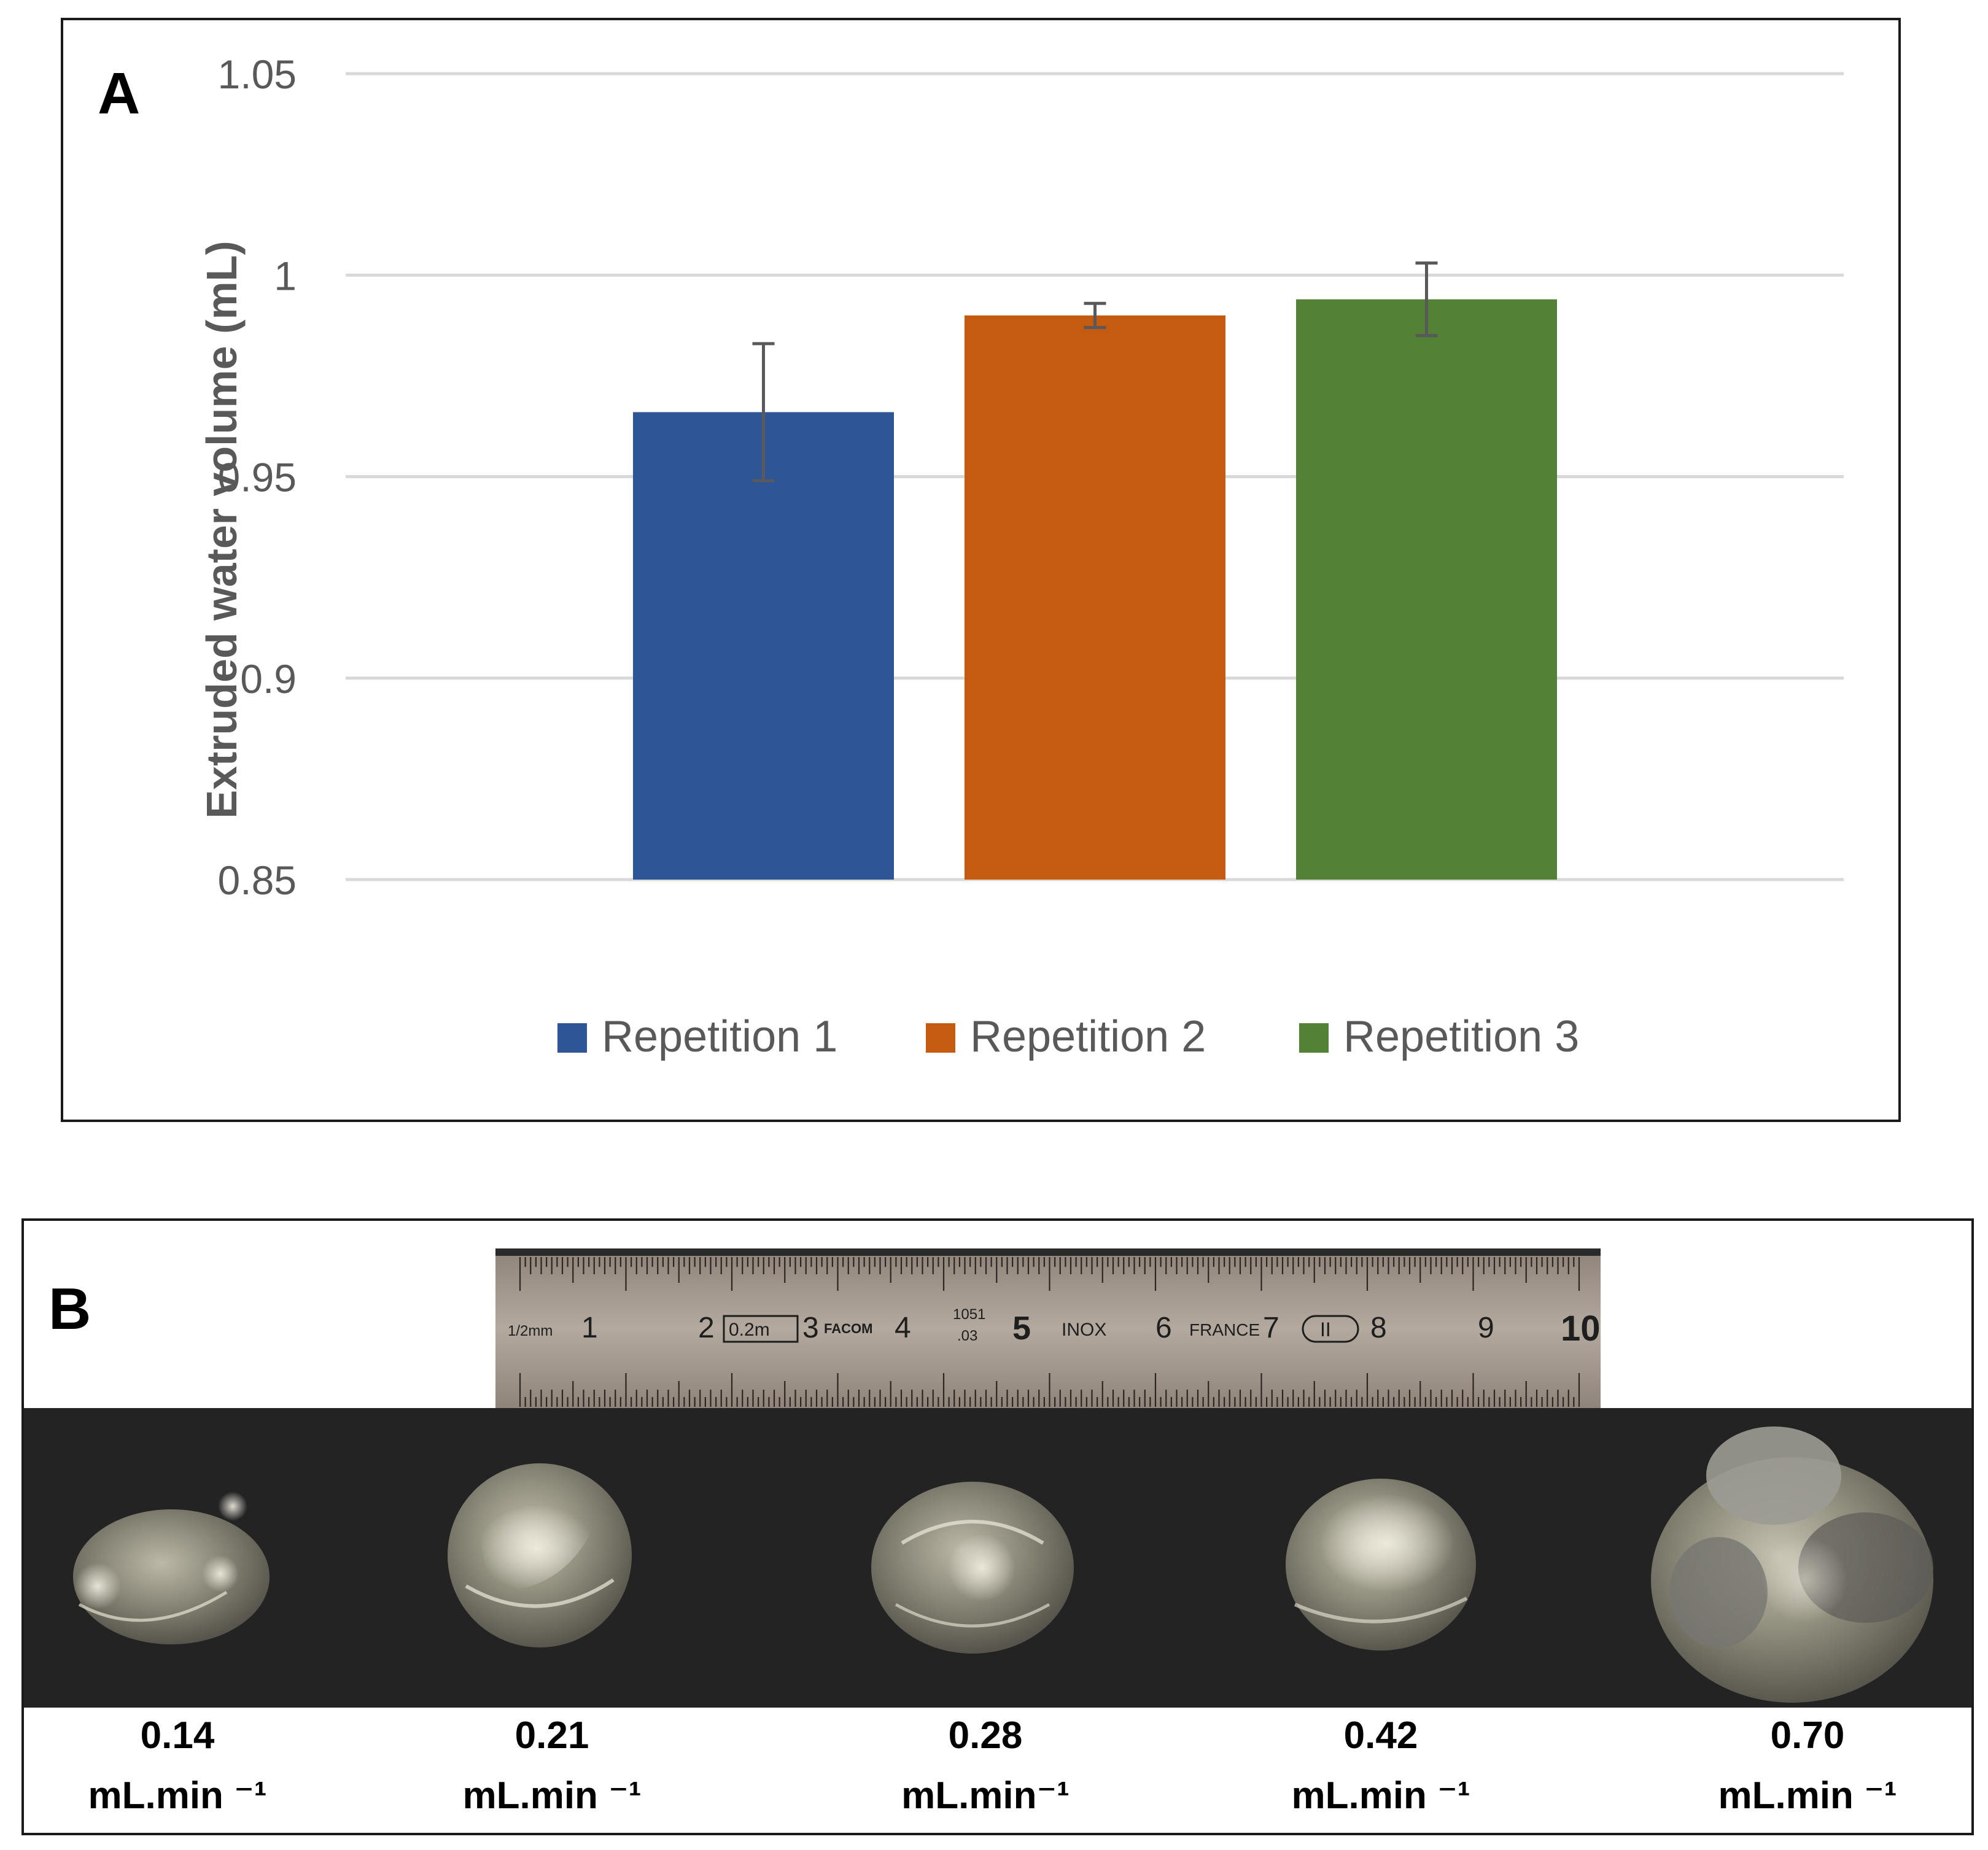 This screenshot has height=1850, width=1988. Describe the element at coordinates (1325, 1329) in the screenshot. I see `ruler-mark: II` at that location.